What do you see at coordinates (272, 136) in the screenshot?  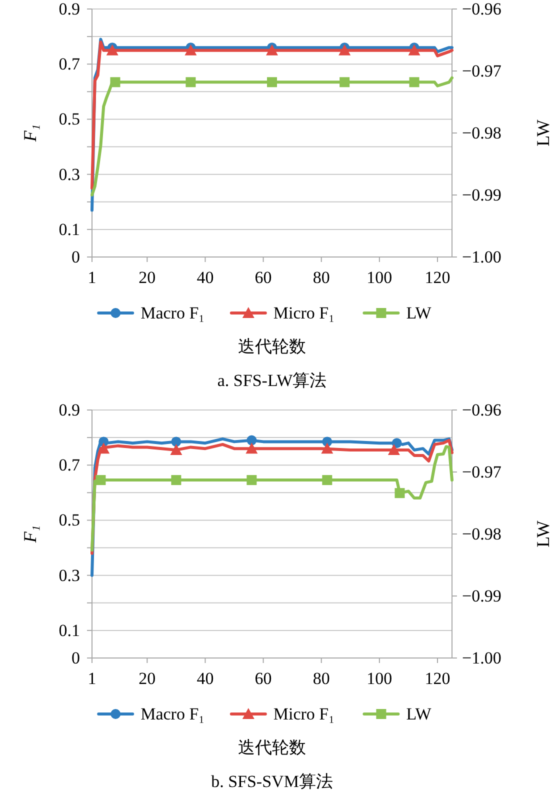 I see `line-series` at bounding box center [272, 136].